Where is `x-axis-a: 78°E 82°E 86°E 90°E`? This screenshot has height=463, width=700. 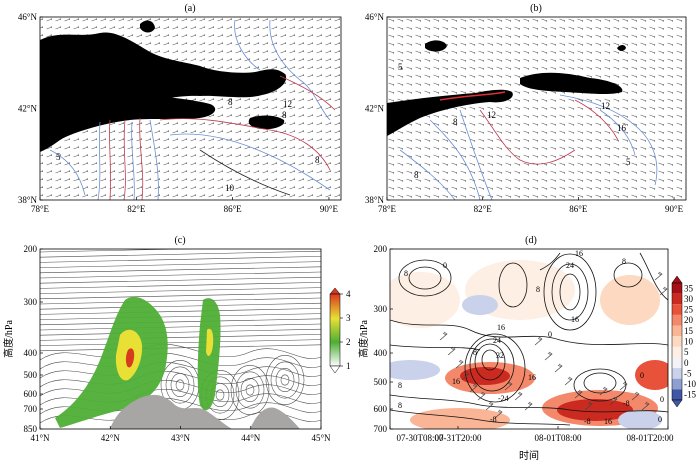 x-axis-a: 78°E 82°E 86°E 90°E is located at coordinates (185, 205).